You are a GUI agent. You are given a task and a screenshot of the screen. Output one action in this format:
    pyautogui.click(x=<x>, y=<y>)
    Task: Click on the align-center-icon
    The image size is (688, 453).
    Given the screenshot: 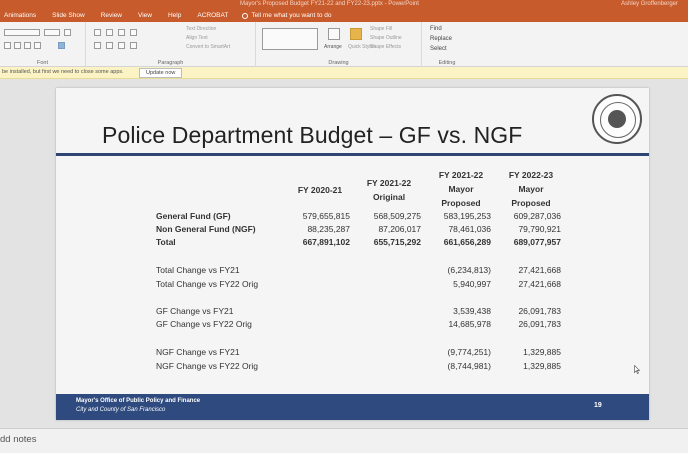 What is the action you would take?
    pyautogui.click(x=109, y=45)
    